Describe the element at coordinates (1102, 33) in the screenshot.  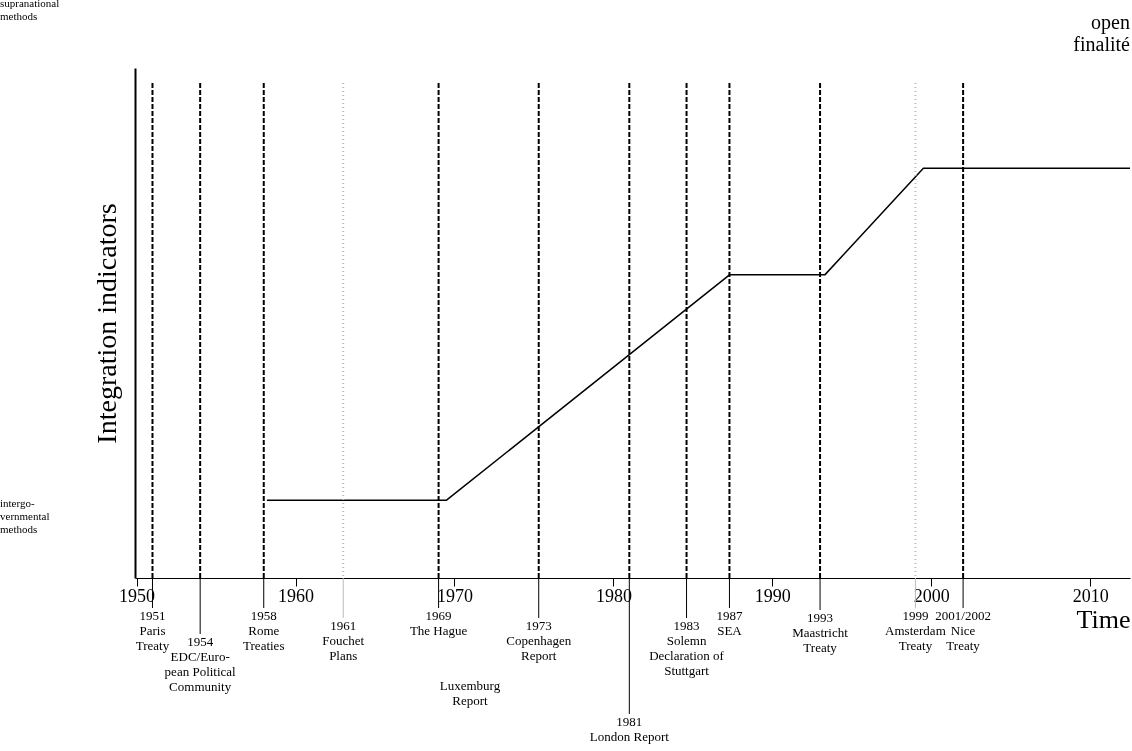
I see `text: open finalité` at that location.